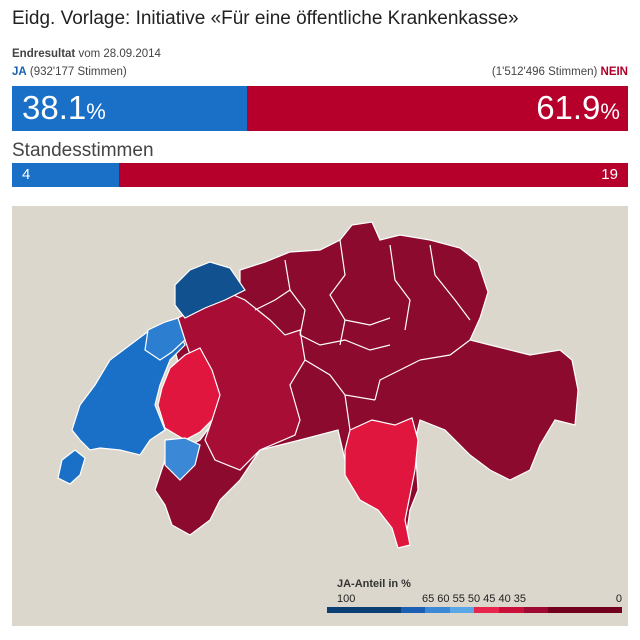  I want to click on ja-standesstimmen-bar: 4, so click(66, 175).